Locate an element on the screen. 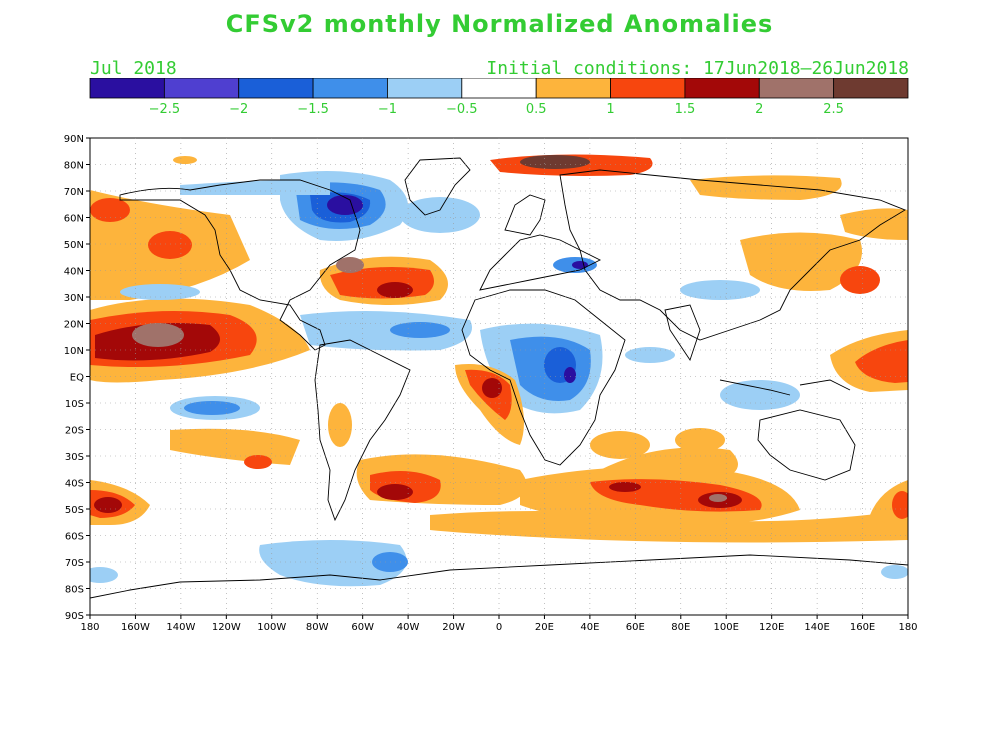 The width and height of the screenshot is (999, 750). longitude-label: 80E is located at coordinates (680, 627).